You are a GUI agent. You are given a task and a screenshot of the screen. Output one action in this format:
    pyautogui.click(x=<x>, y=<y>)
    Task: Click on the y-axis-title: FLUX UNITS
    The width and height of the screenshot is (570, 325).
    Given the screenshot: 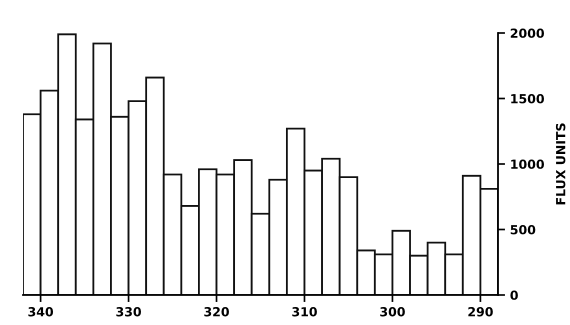 What is the action you would take?
    pyautogui.click(x=561, y=163)
    